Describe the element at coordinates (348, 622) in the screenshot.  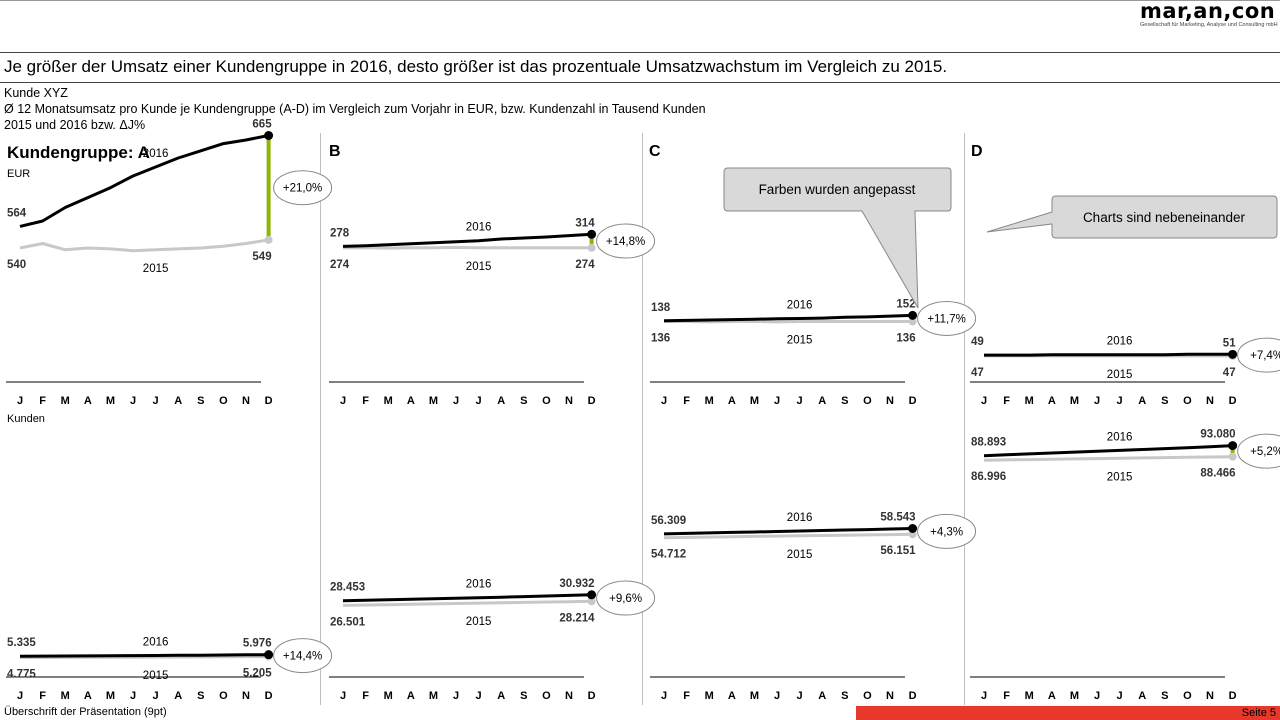
I see `start-value-2015: 26.501` at that location.